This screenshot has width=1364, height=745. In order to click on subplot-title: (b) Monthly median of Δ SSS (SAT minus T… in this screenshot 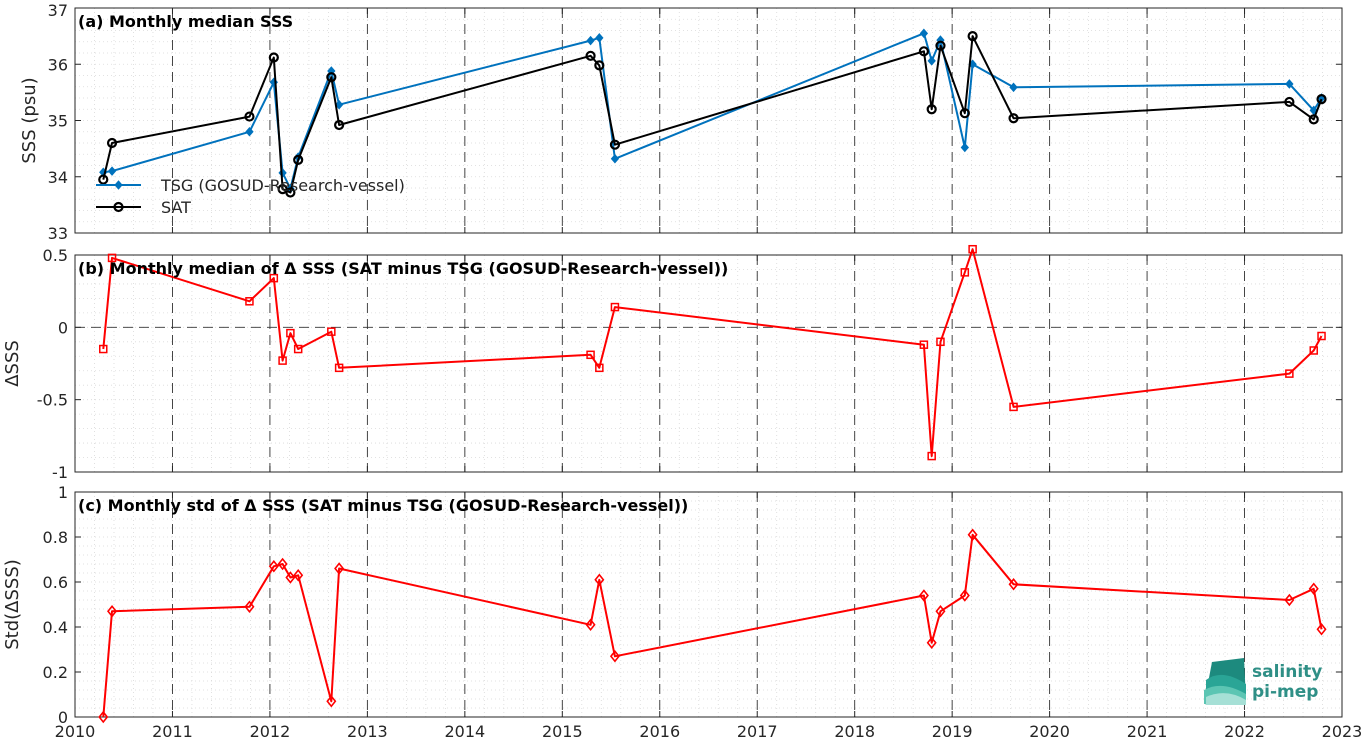, I will do `click(403, 268)`.